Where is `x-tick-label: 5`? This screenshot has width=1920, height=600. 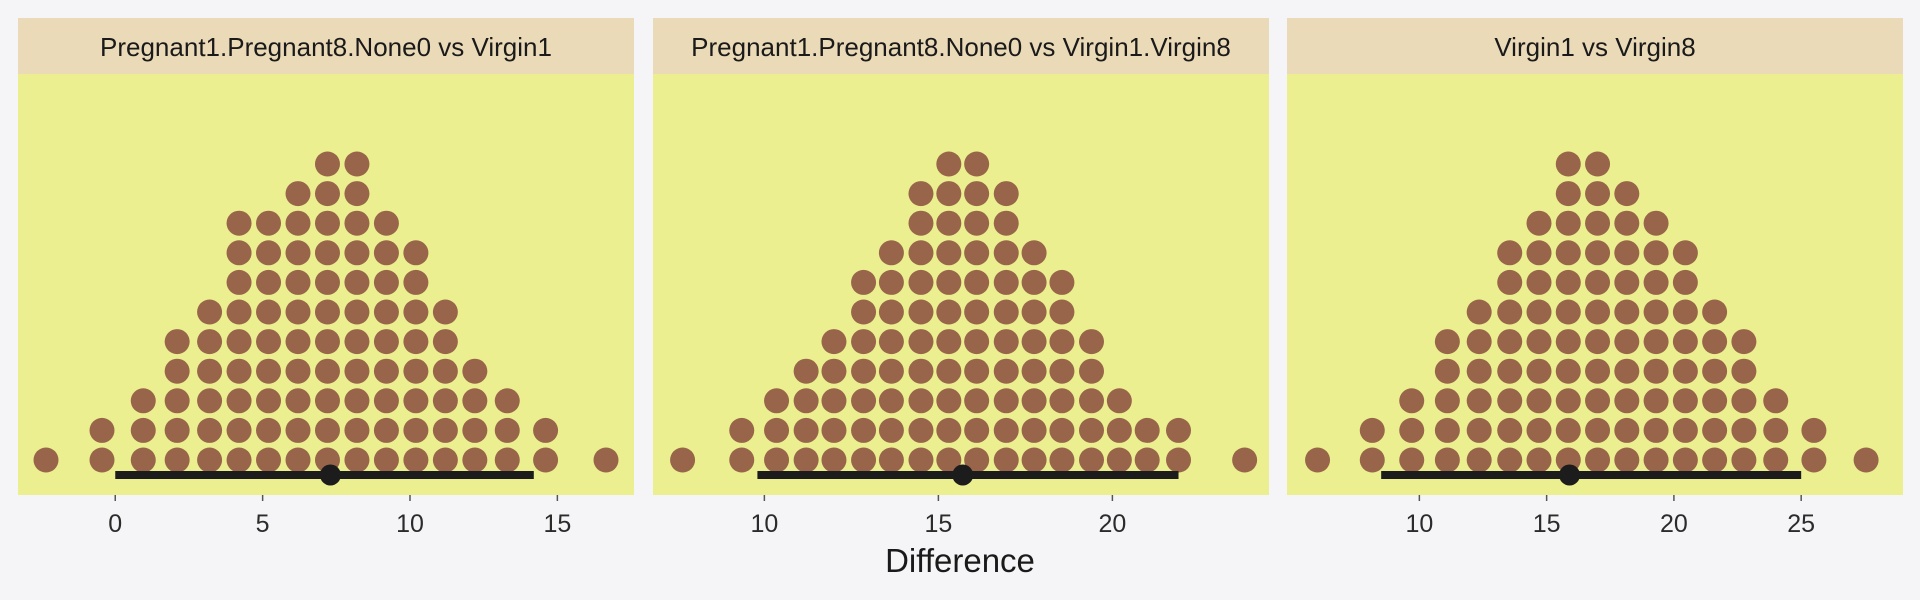
x-tick-label: 5 is located at coordinates (263, 524).